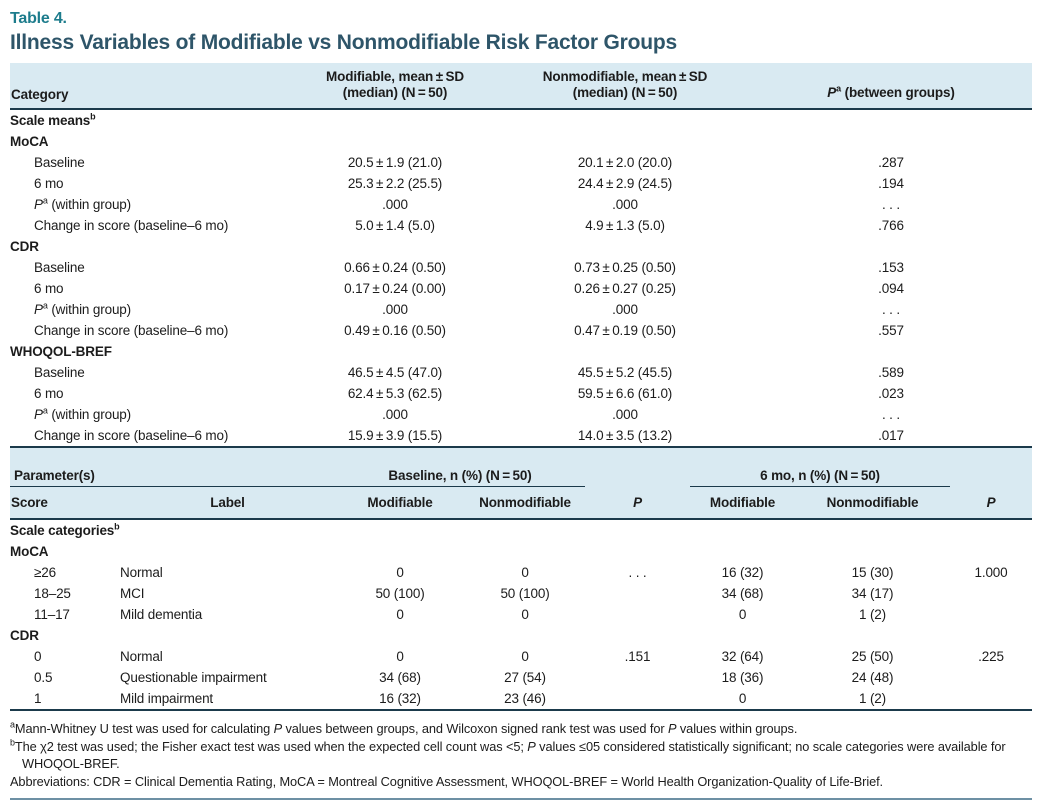  Describe the element at coordinates (873, 503) in the screenshot. I see `col-header-nonmodifiable-6mo: Nonmodifiable` at that location.